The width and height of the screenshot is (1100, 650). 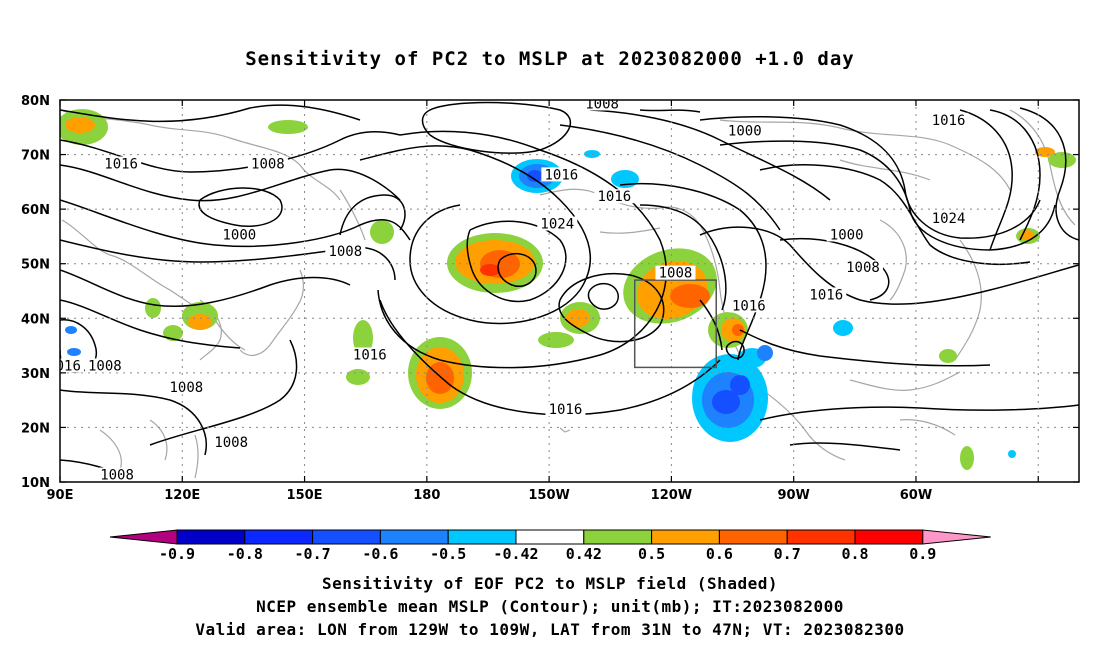 I want to click on colorbar-label: 0.9, so click(x=922, y=554).